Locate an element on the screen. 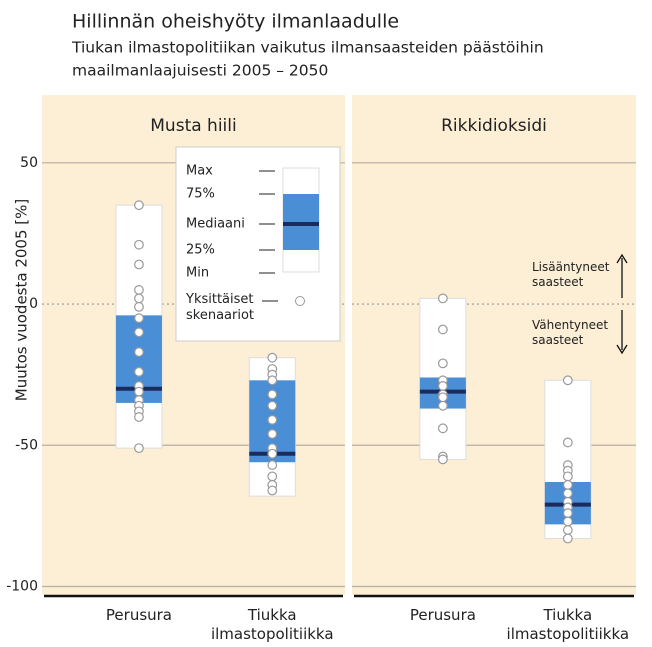 The width and height of the screenshot is (652, 647). legend-label: 75% is located at coordinates (200, 194).